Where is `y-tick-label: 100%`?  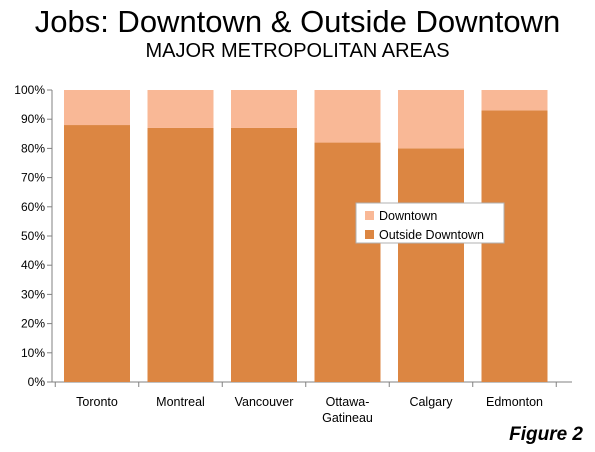 y-tick-label: 100% is located at coordinates (29, 90).